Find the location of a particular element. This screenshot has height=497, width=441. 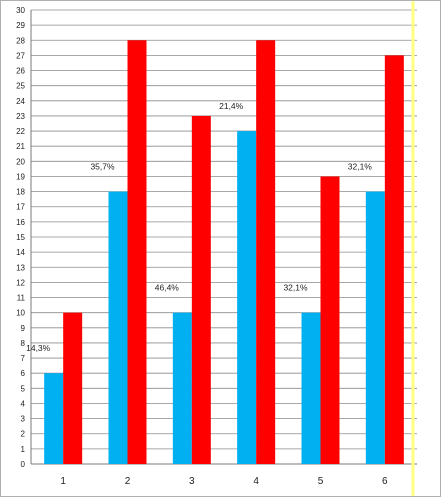

y-tick-label: 25 is located at coordinates (20, 86).